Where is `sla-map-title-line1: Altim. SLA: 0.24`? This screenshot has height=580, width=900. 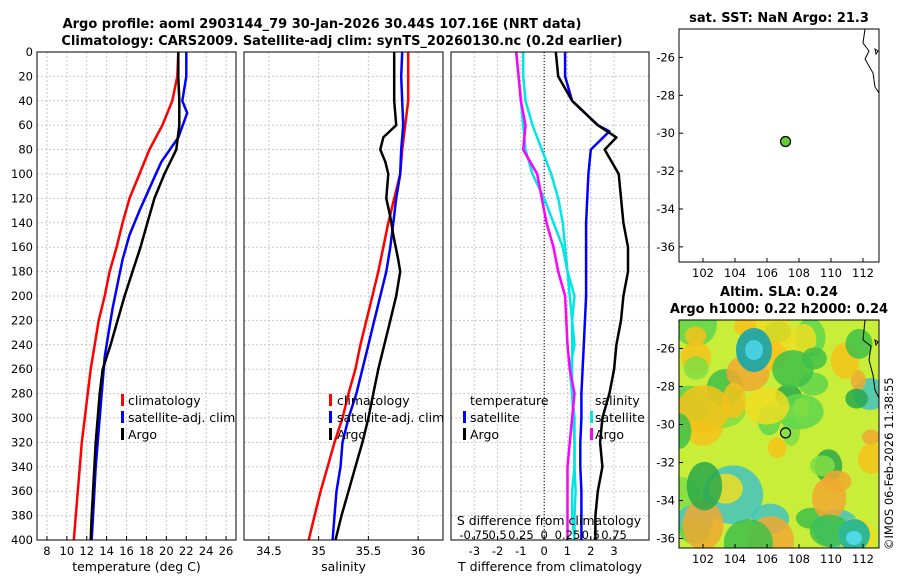 sla-map-title-line1: Altim. SLA: 0.24 is located at coordinates (779, 292).